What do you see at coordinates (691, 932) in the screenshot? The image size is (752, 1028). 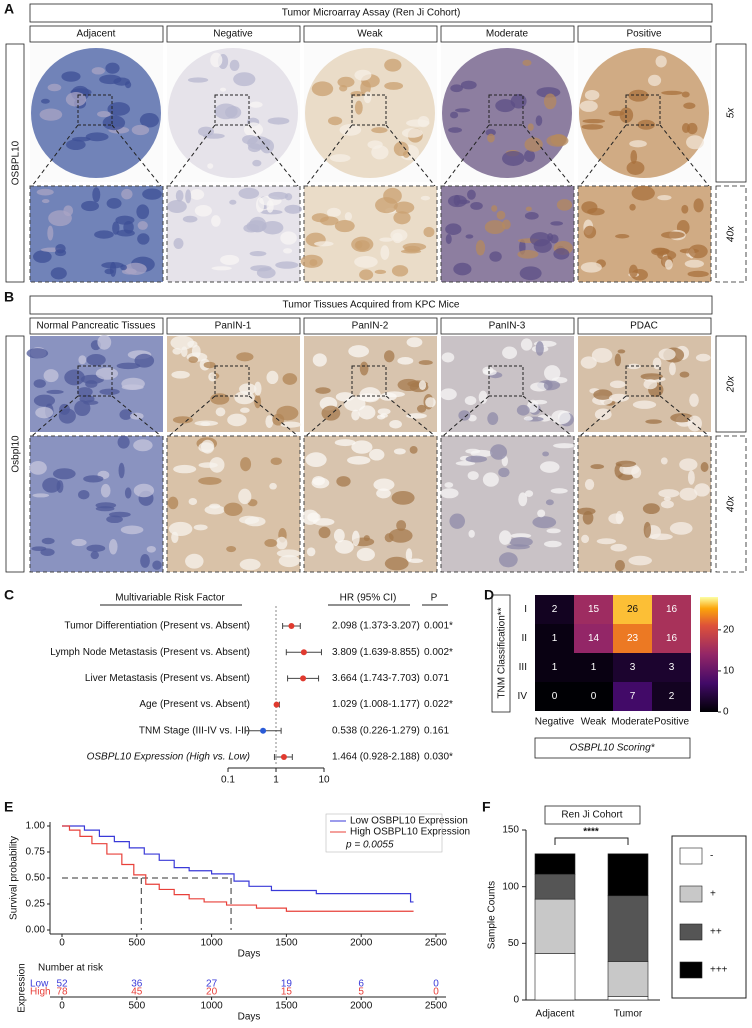 I see `legend-swatch` at bounding box center [691, 932].